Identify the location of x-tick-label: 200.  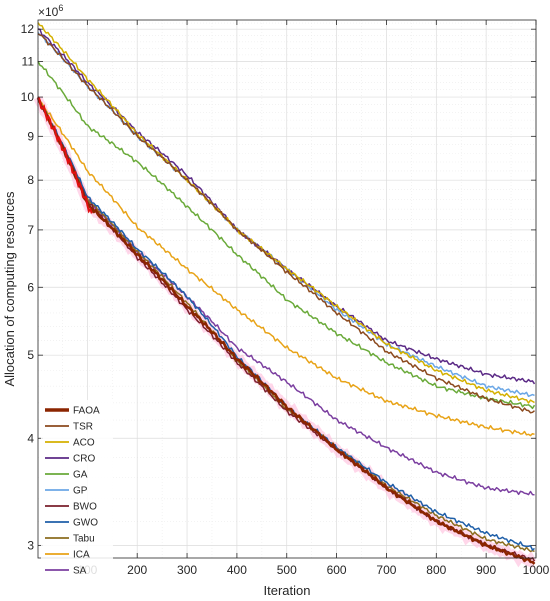
(137, 570).